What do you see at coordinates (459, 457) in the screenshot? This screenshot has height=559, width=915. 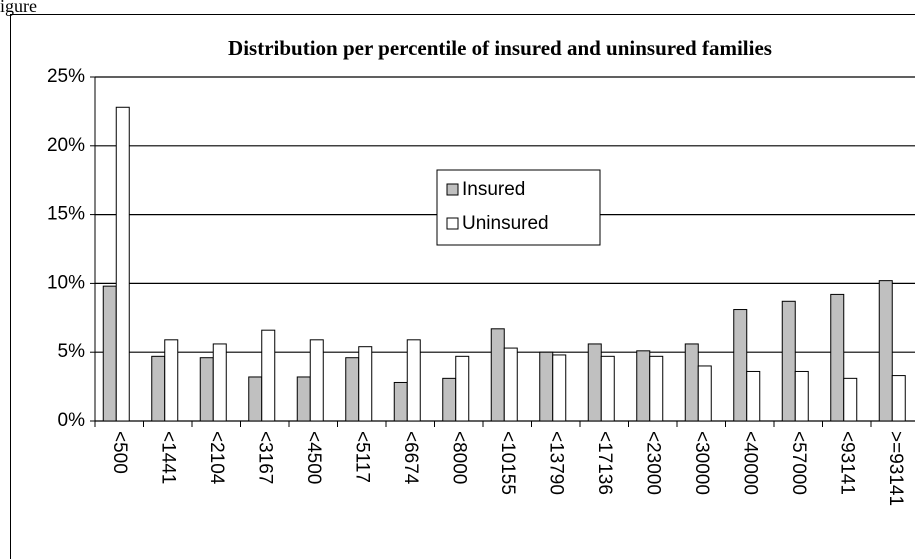 I see `x-tick-label: <8000` at bounding box center [459, 457].